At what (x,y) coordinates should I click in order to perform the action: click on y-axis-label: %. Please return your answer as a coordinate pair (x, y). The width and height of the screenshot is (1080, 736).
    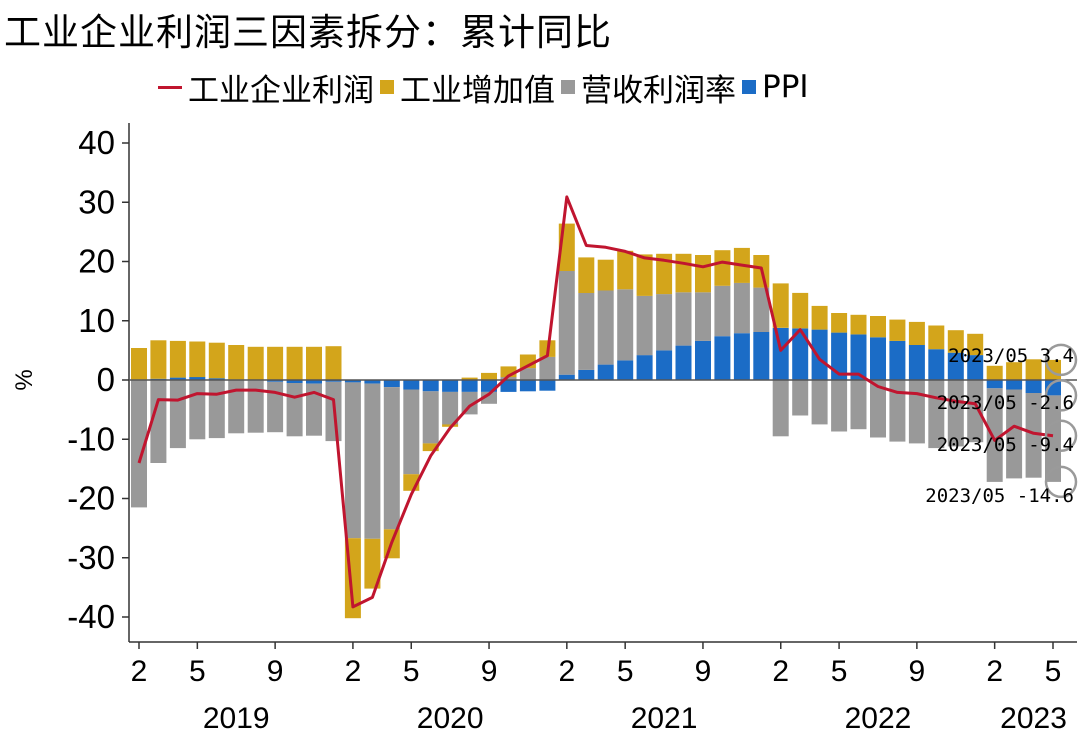
    Looking at the image, I should click on (24, 379).